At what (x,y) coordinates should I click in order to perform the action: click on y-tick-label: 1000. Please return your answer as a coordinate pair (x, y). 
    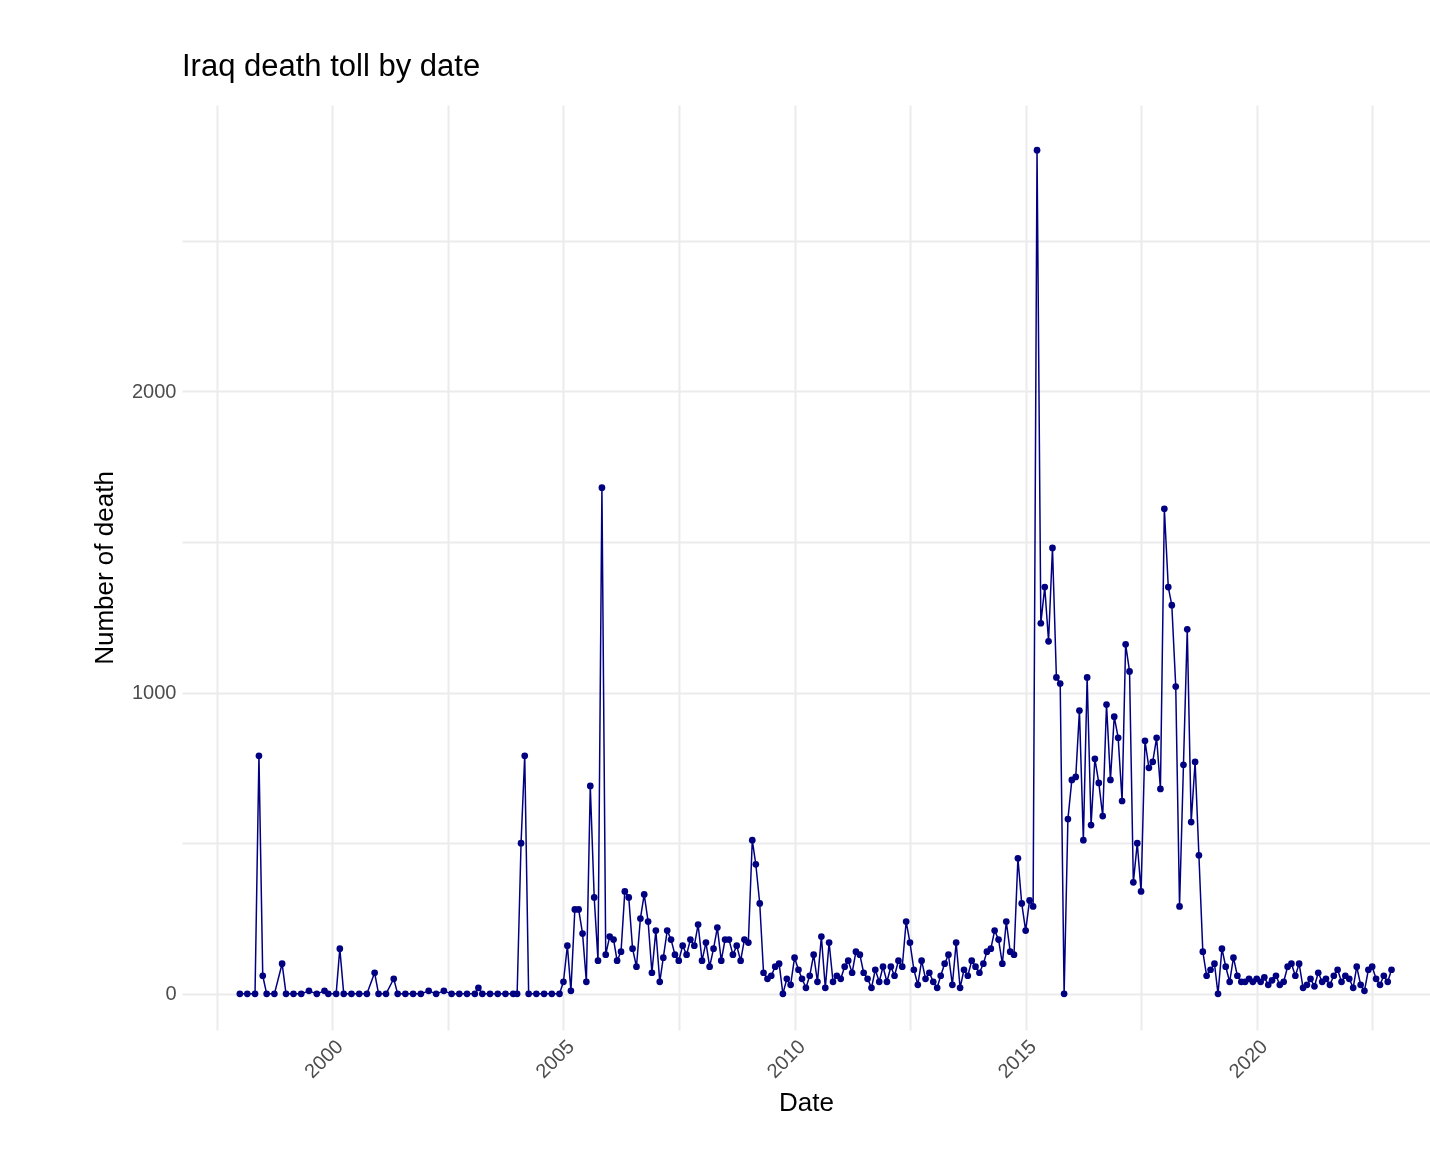
    Looking at the image, I should click on (154, 692).